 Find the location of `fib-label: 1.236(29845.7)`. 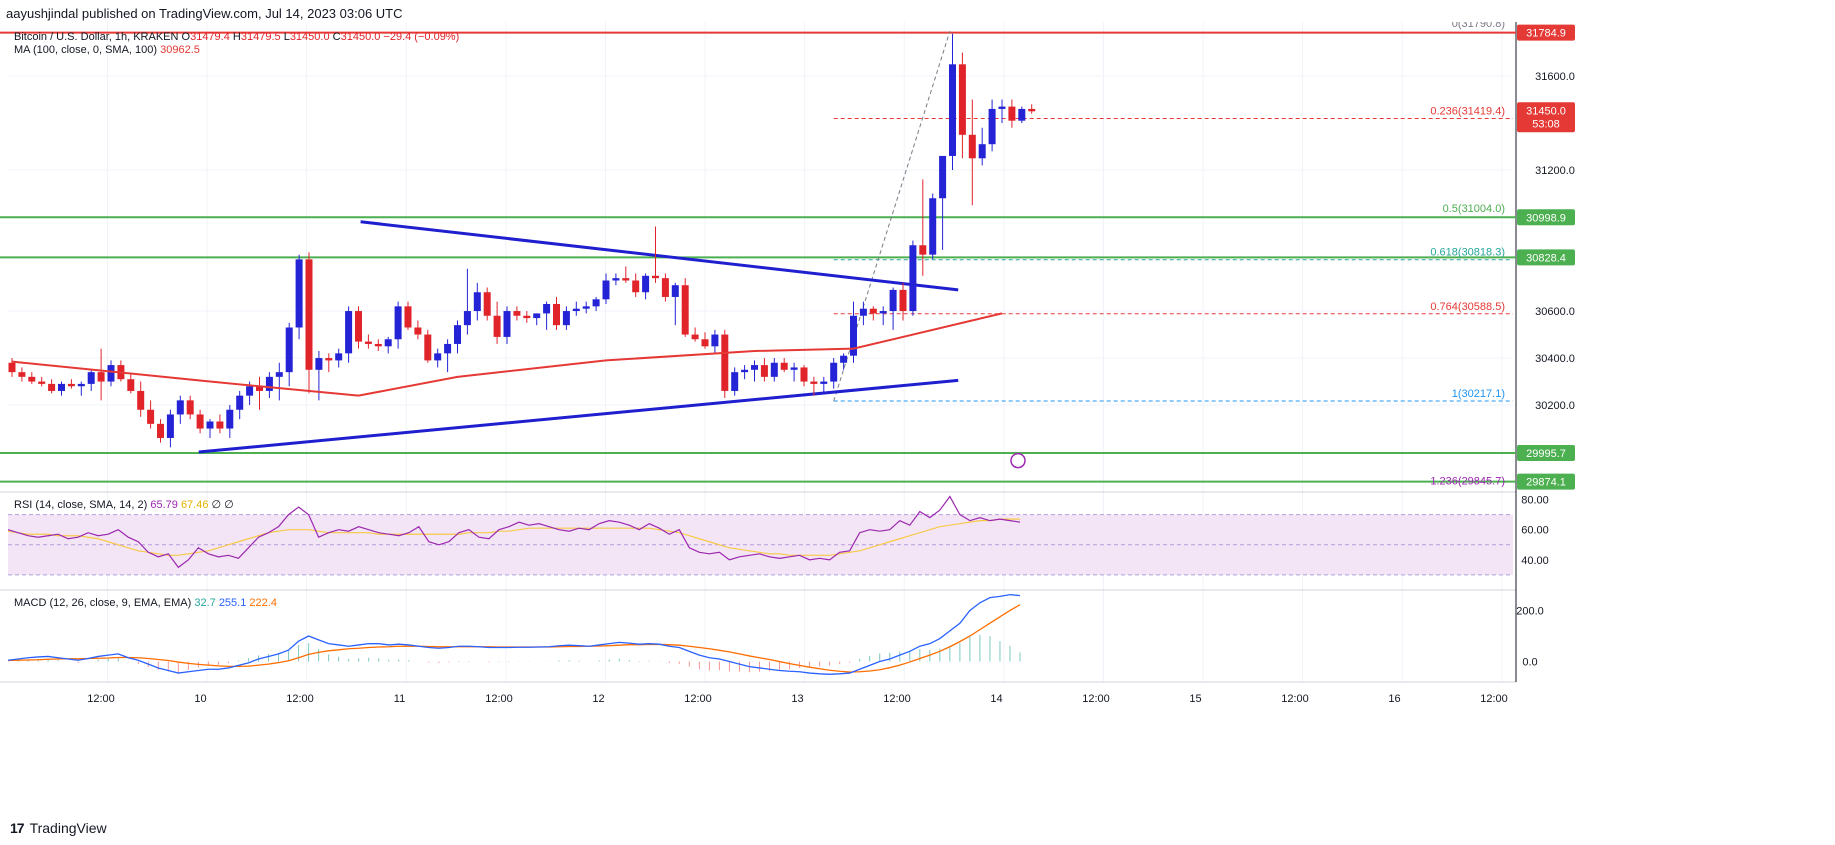

fib-label: 1.236(29845.7) is located at coordinates (1467, 481).